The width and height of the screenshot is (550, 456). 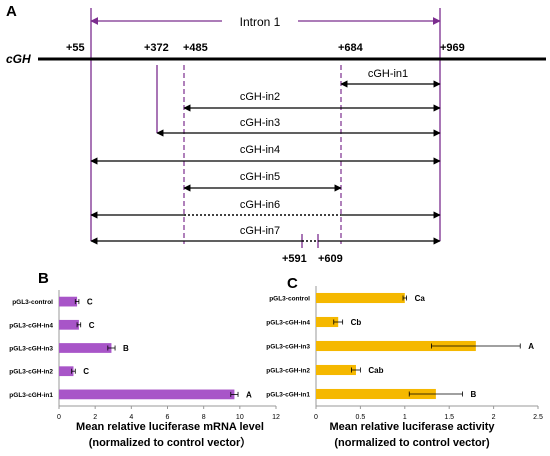 I want to click on x-tick-label: 4, so click(x=131, y=417).